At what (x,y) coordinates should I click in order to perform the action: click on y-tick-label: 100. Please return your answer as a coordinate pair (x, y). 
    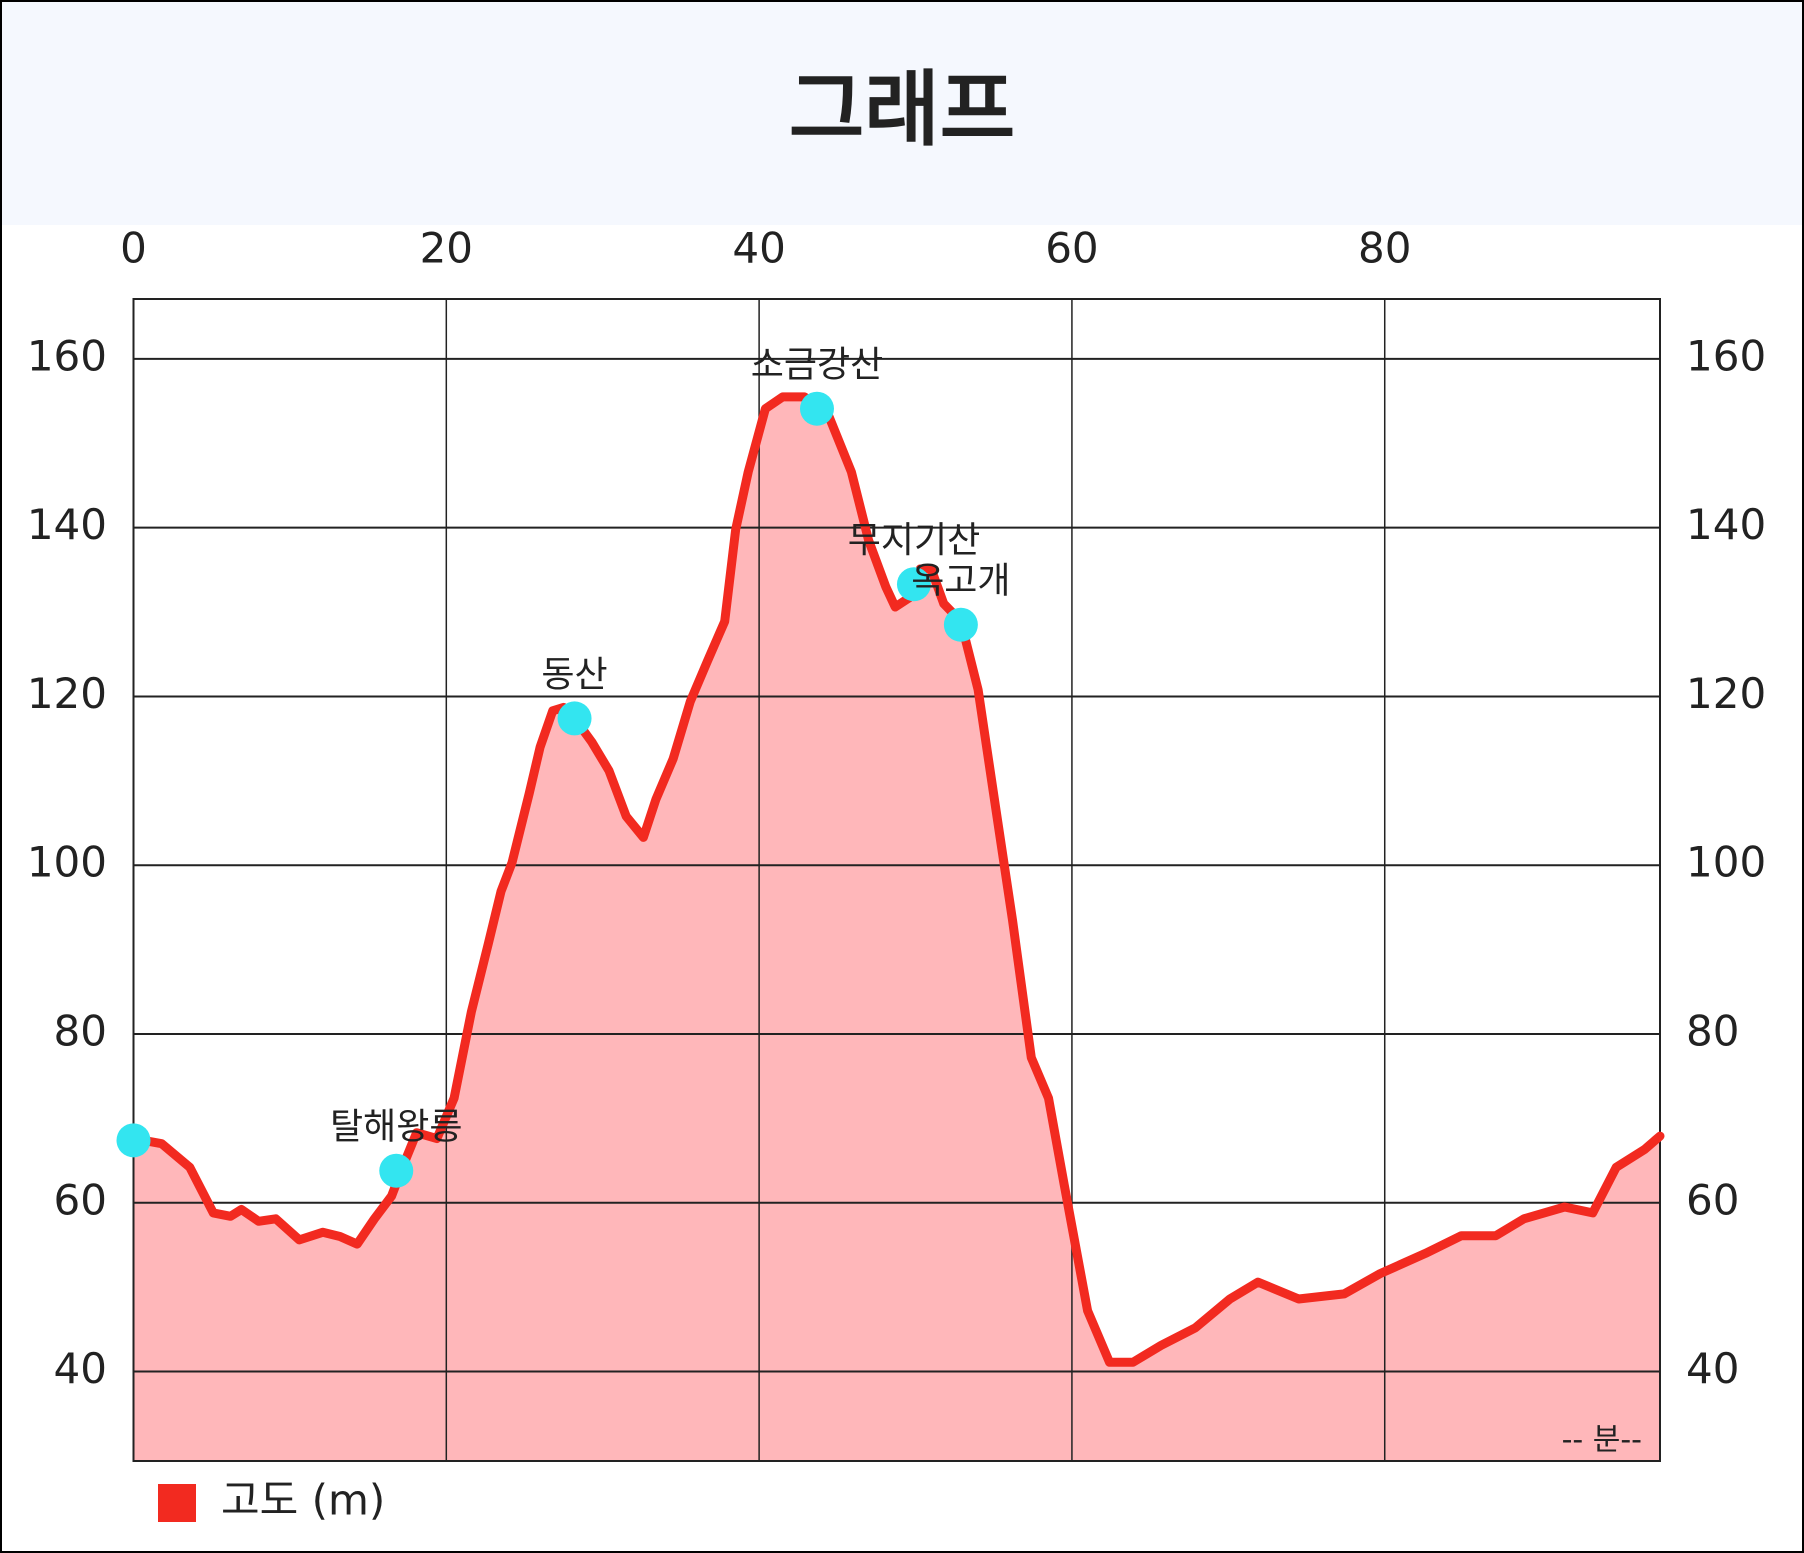
    Looking at the image, I should click on (67, 862).